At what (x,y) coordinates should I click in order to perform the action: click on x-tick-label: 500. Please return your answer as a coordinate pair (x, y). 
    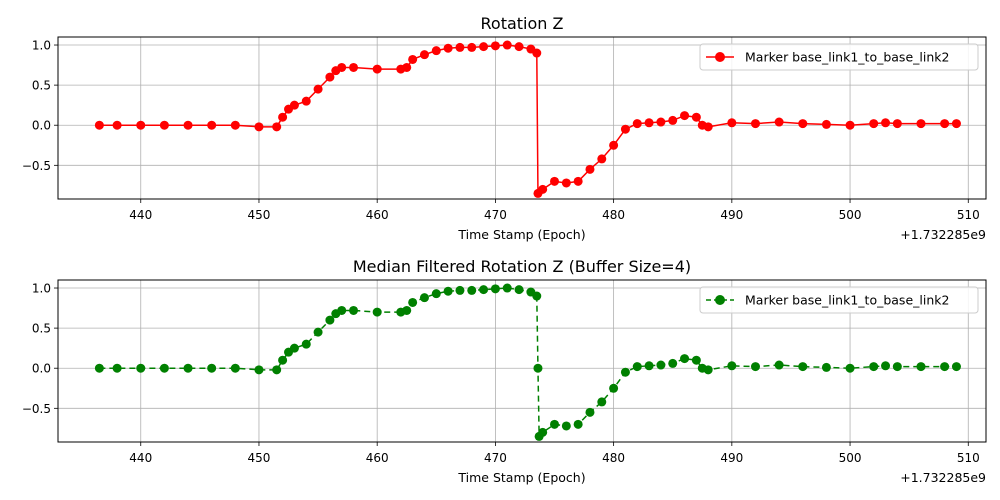
    Looking at the image, I should click on (850, 458).